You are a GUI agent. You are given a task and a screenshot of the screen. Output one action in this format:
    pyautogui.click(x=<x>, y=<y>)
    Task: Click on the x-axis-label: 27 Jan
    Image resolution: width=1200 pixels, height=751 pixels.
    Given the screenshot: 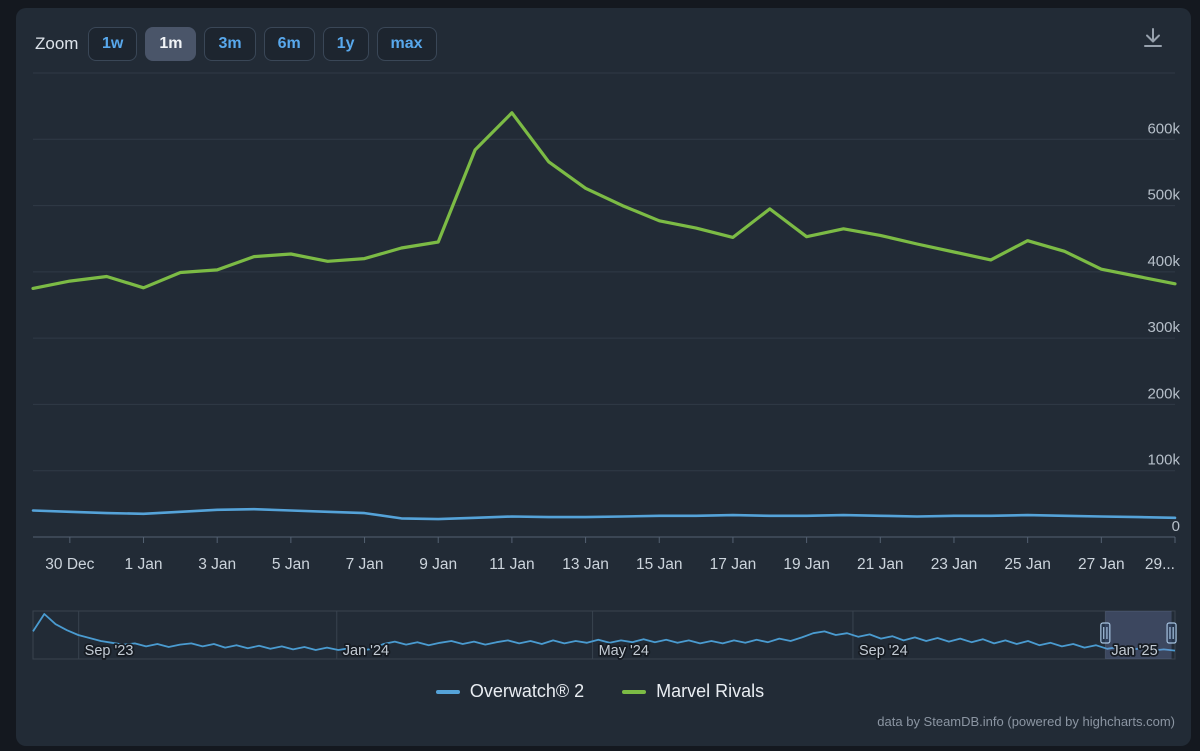 What is the action you would take?
    pyautogui.click(x=1101, y=564)
    